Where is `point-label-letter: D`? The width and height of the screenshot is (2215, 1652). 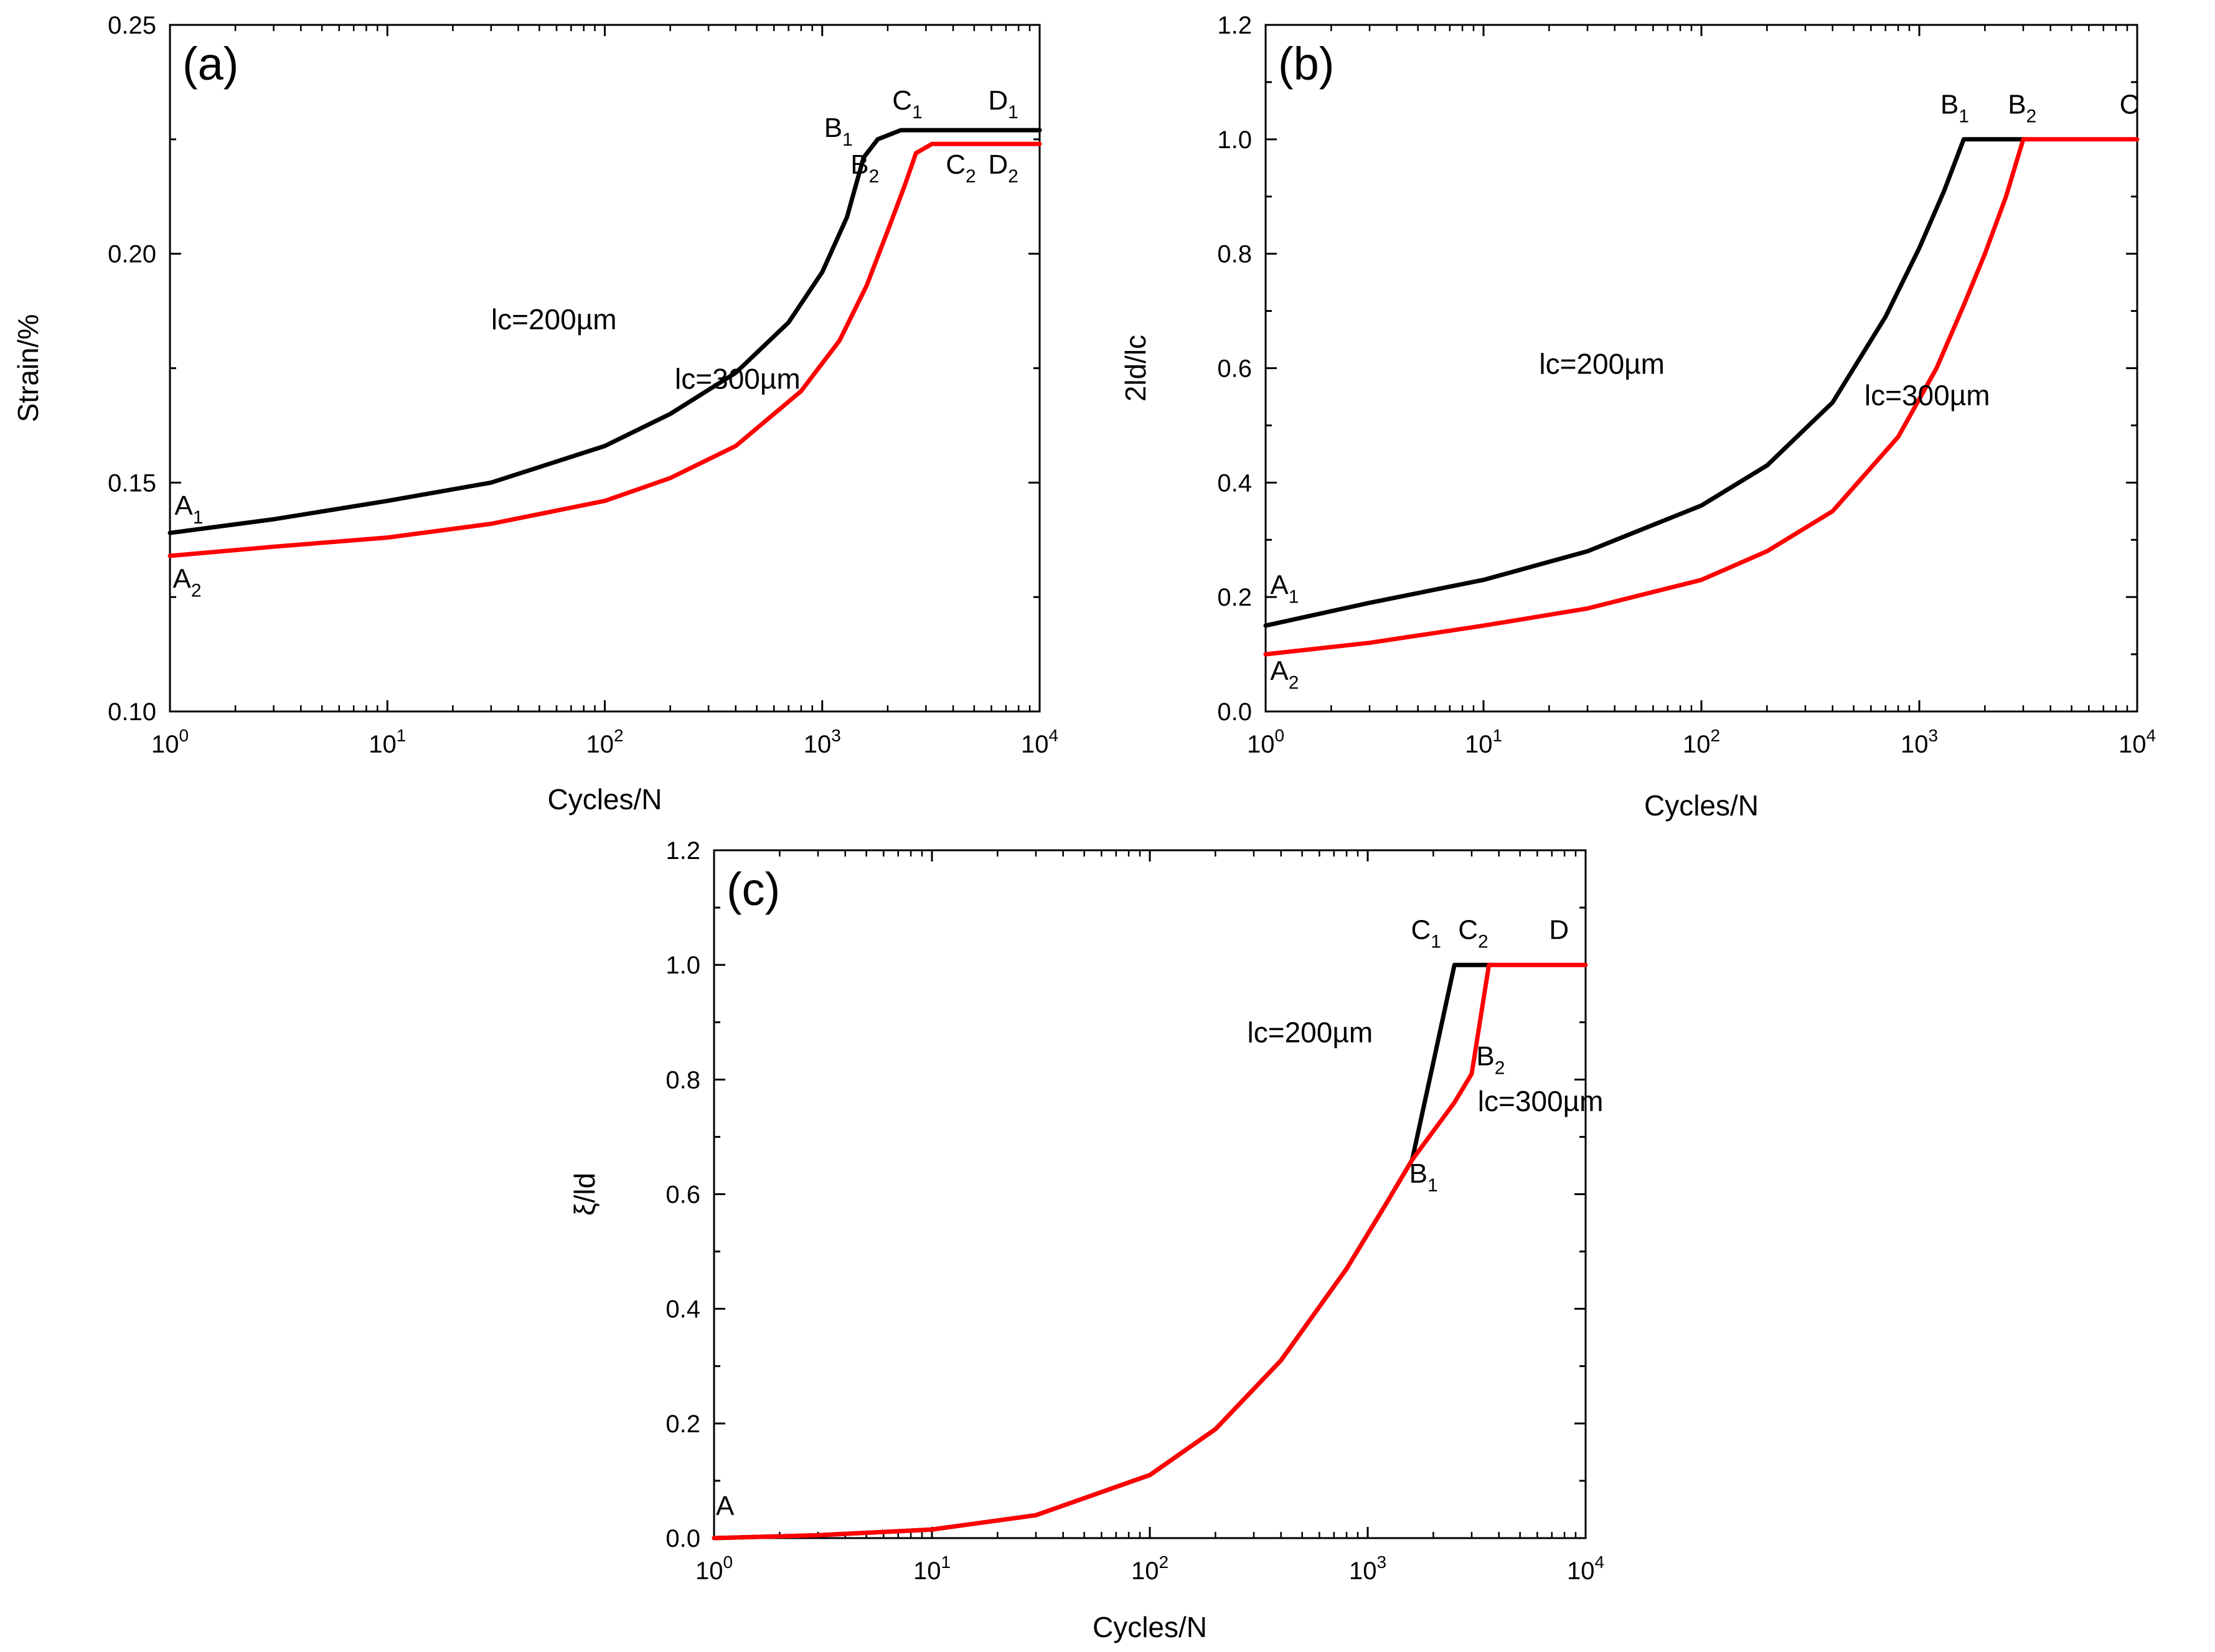 point-label-letter: D is located at coordinates (998, 100).